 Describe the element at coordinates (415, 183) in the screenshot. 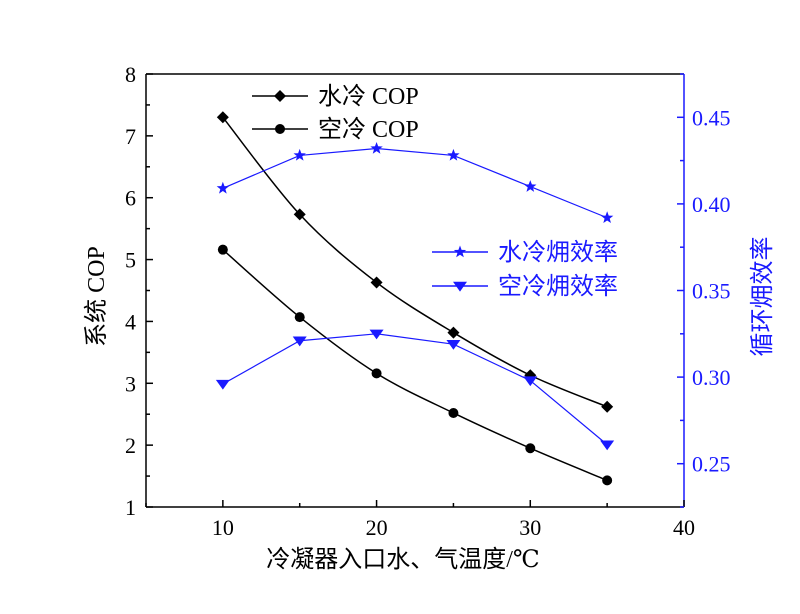

I see `series-2-line` at that location.